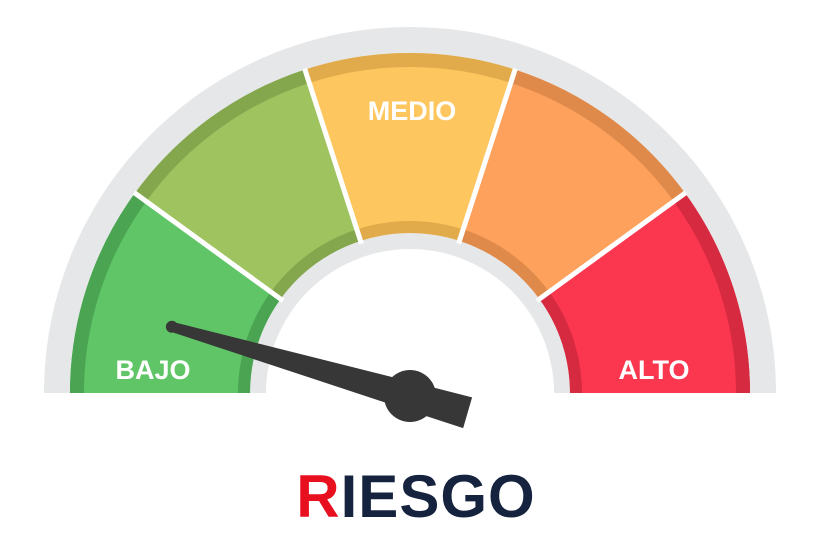  I want to click on title-accent-letter: R, so click(318, 496).